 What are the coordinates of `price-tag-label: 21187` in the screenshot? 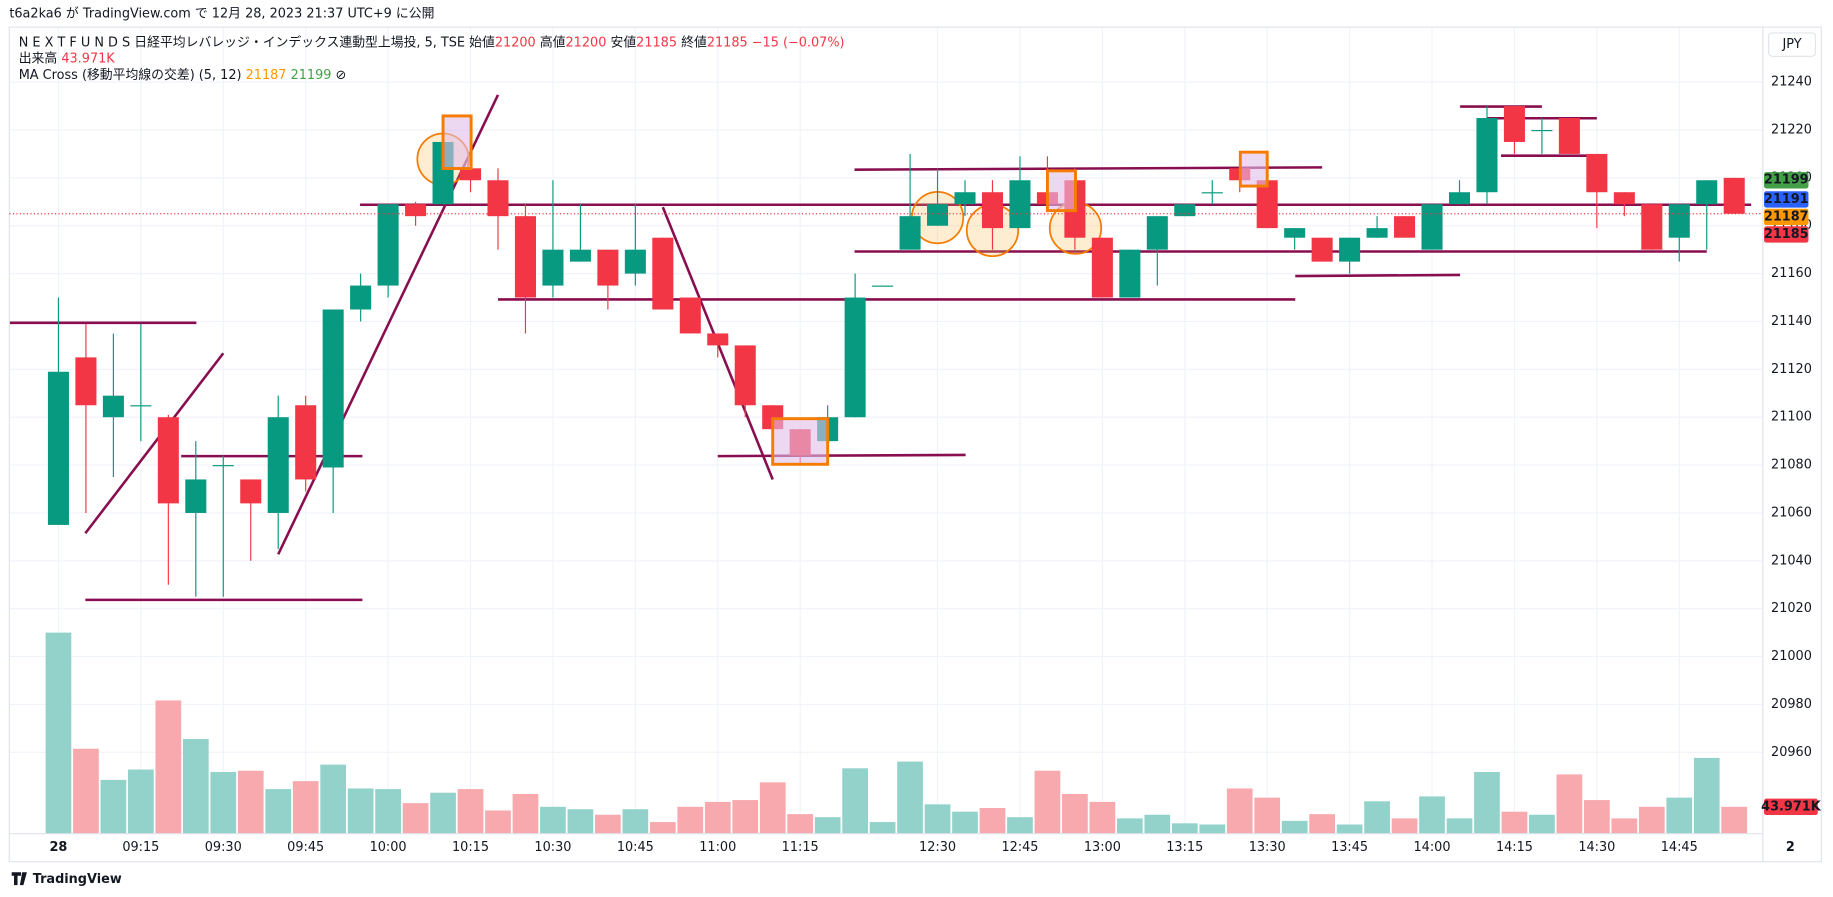 It's located at (1786, 216).